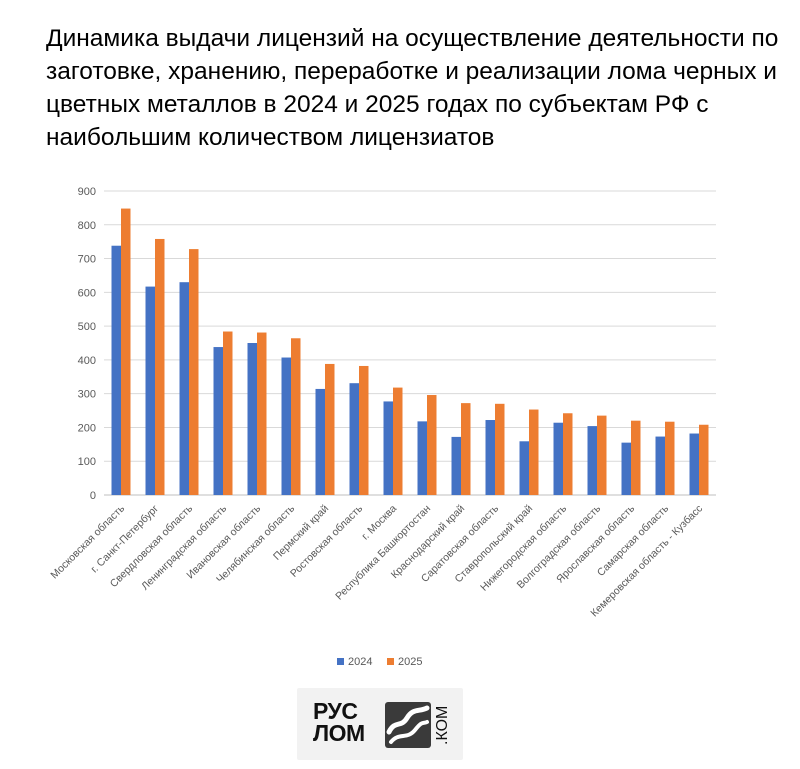 This screenshot has height=769, width=800. What do you see at coordinates (87, 226) in the screenshot?
I see `y-tick-label: 800` at bounding box center [87, 226].